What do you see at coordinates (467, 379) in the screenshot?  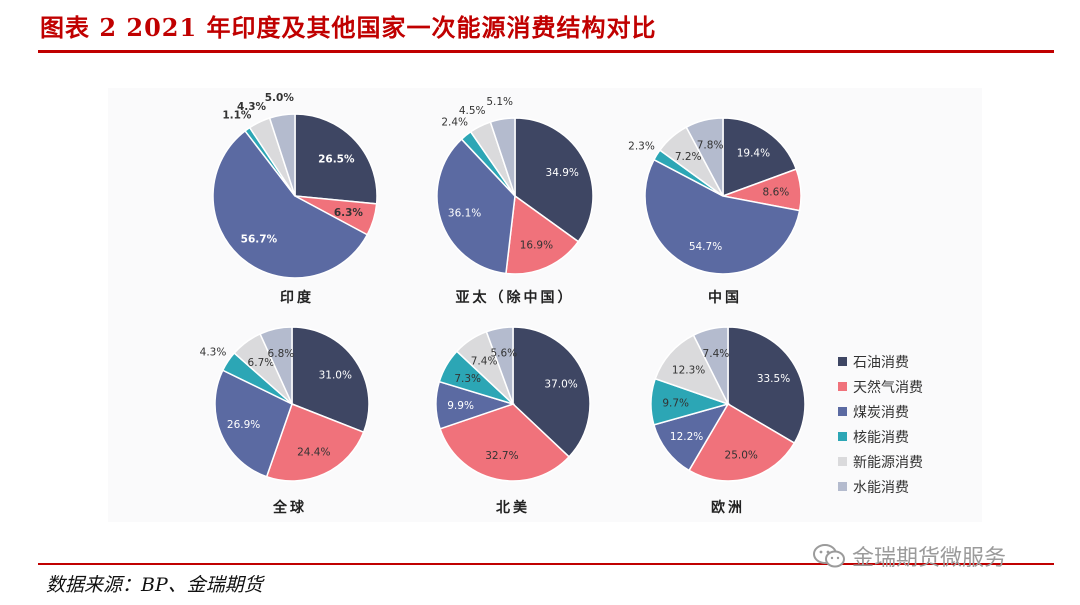 I see `data-label: 7.3%` at bounding box center [467, 379].